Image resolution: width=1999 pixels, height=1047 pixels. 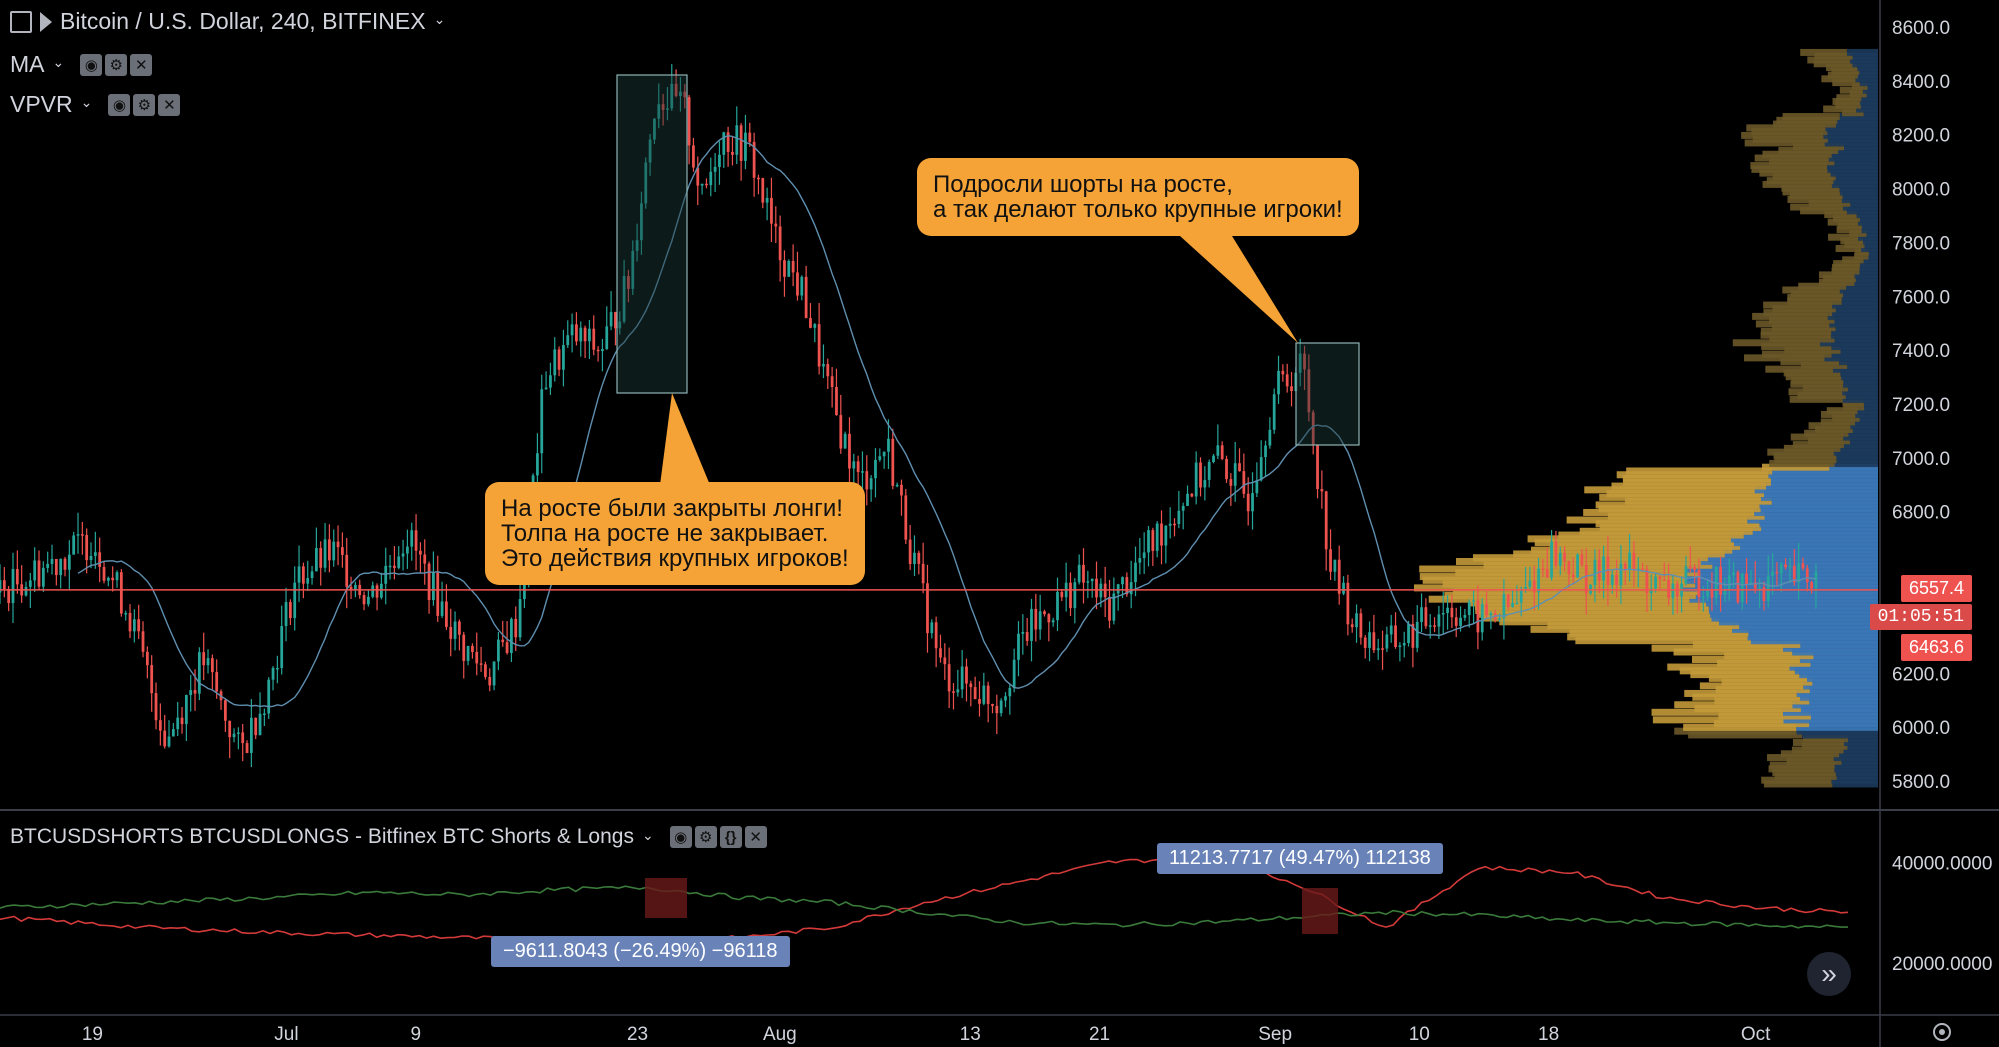 What do you see at coordinates (227, 21) in the screenshot?
I see `symbol-legend: Bitcoin / U.S. Dollar, 240, BITFINEX ⌄` at bounding box center [227, 21].